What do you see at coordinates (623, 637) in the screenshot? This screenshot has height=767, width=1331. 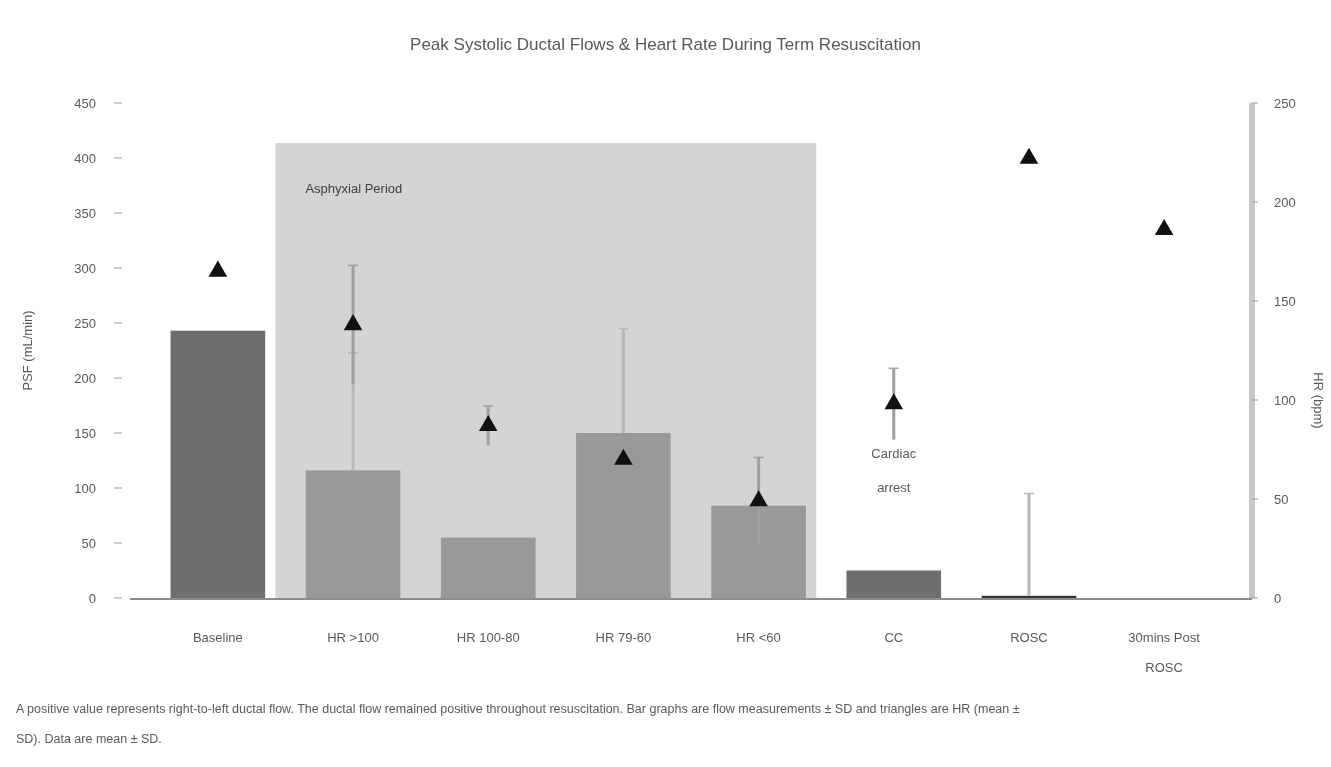 I see `x-tick-label: HR 79-60` at bounding box center [623, 637].